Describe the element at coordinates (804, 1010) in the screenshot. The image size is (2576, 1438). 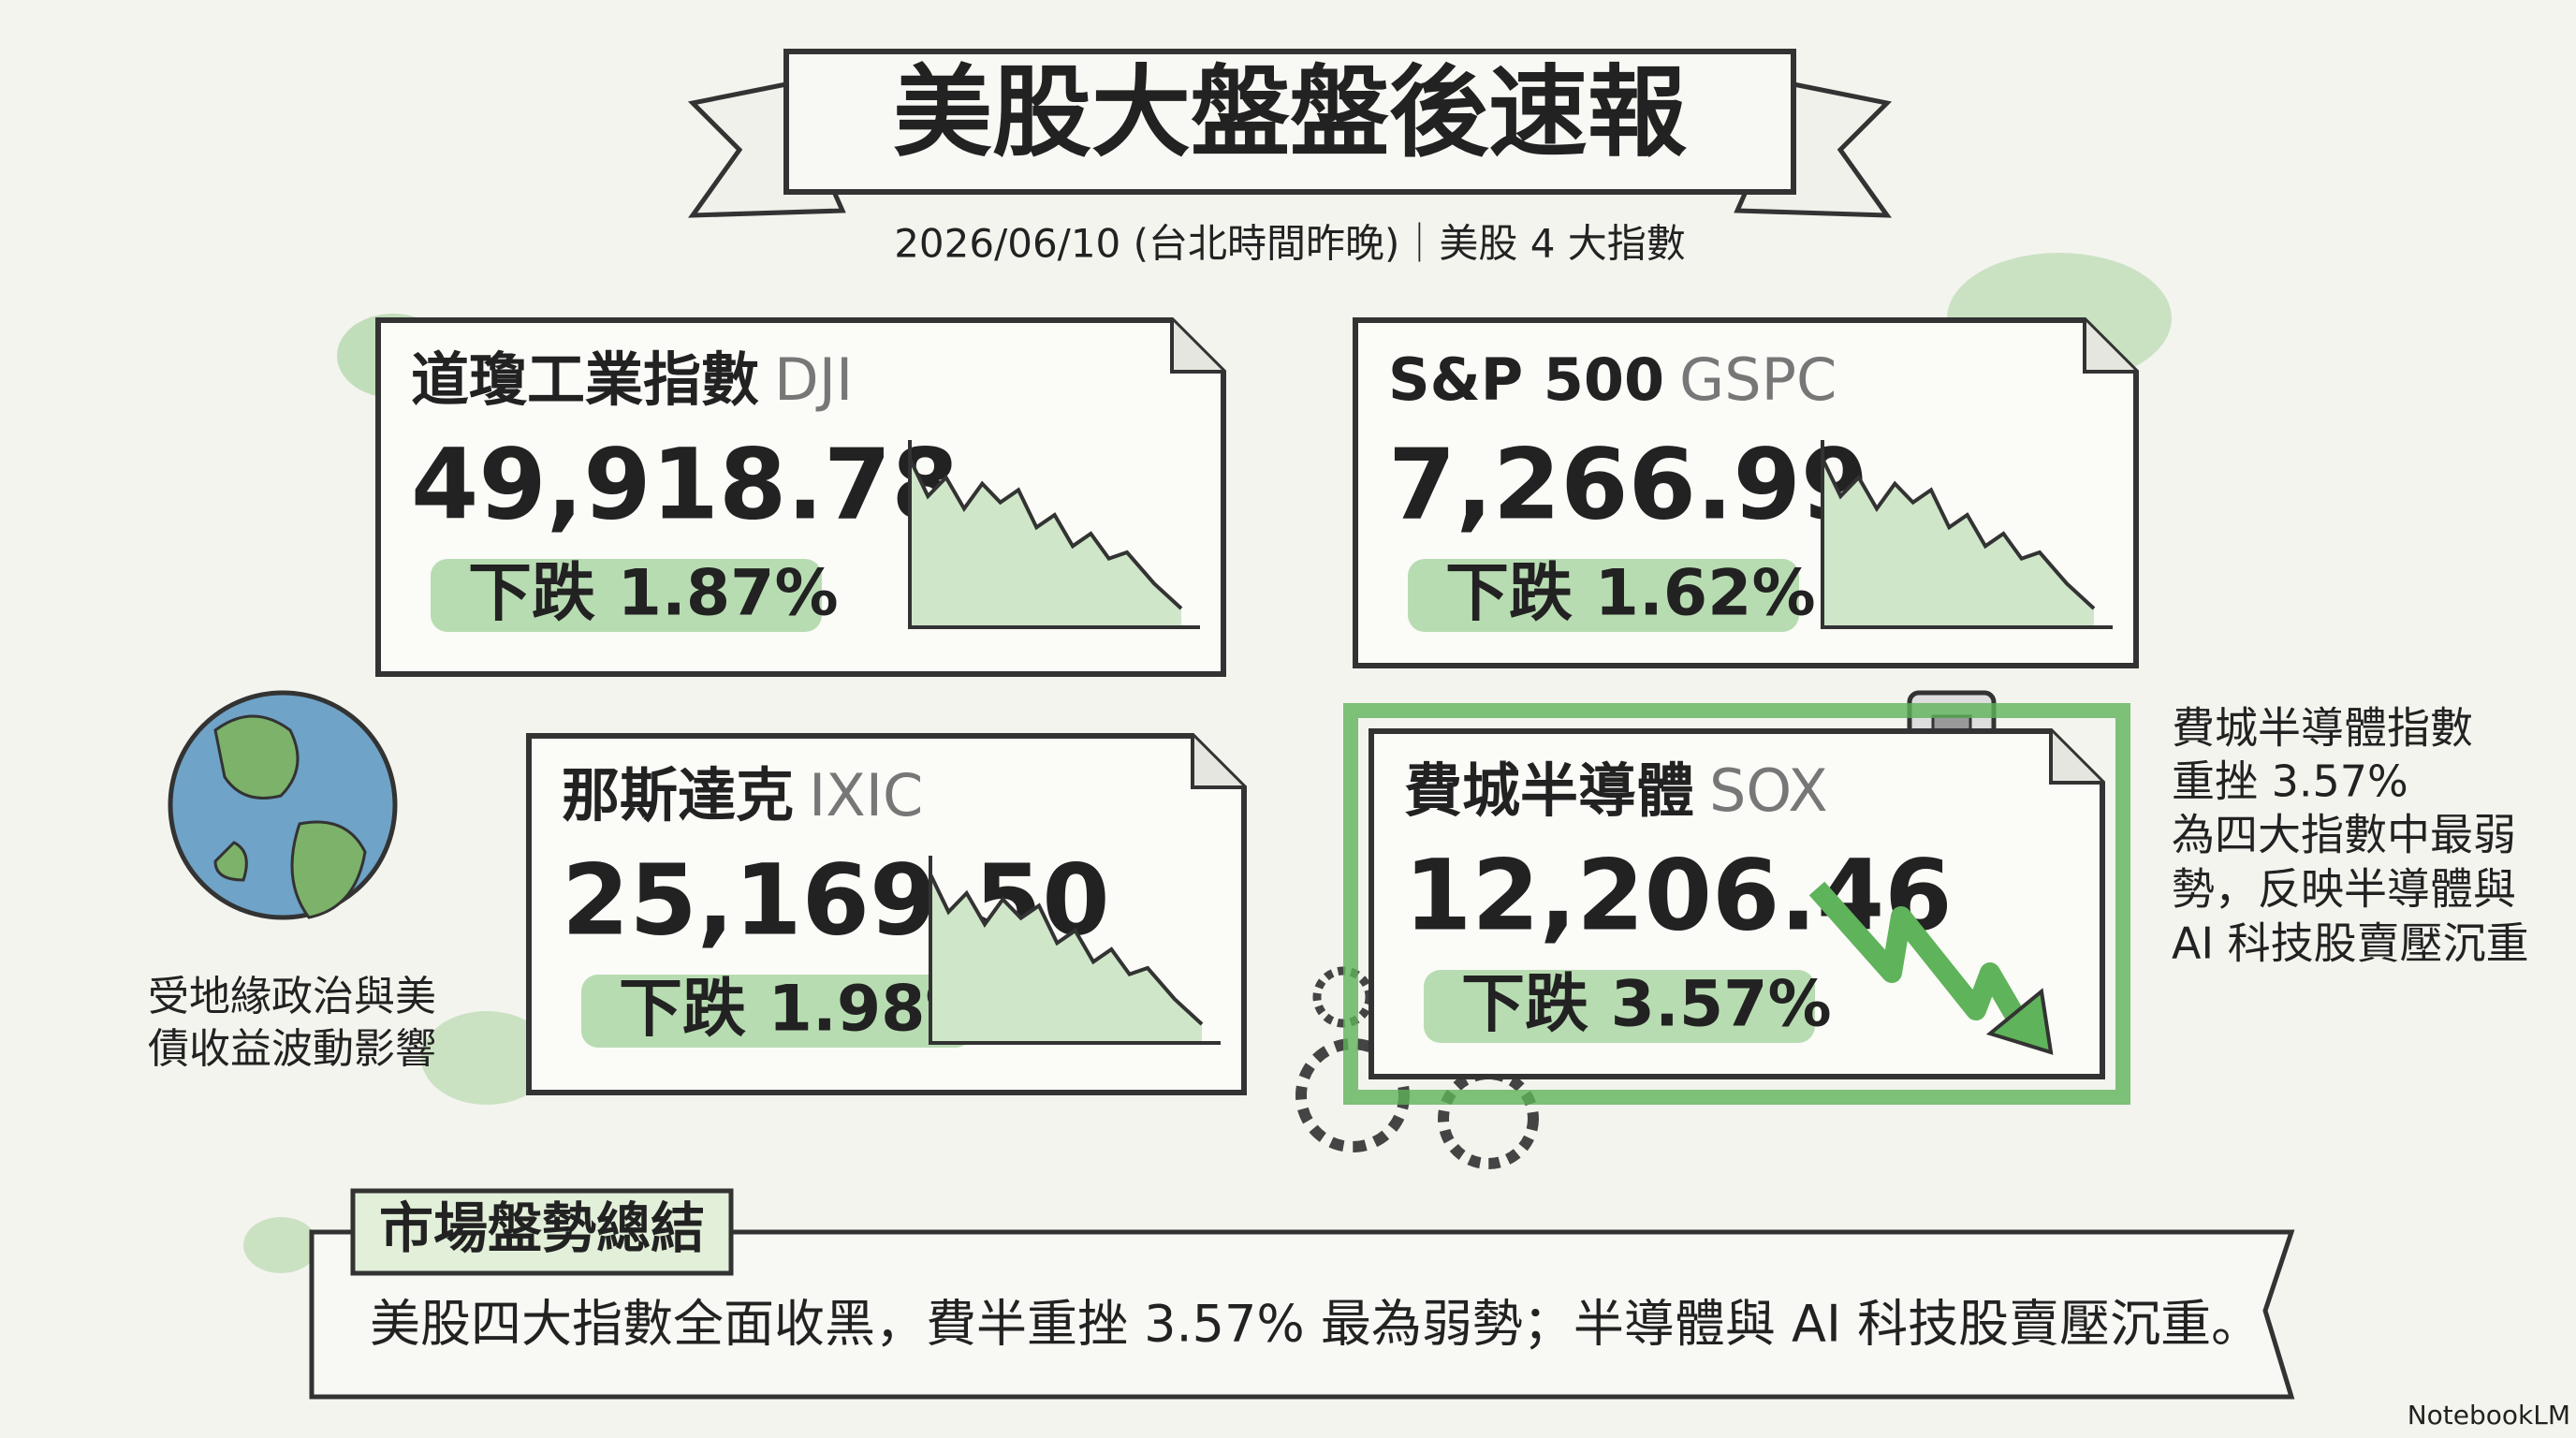
I see `card-change: 下跌 1.98%` at that location.